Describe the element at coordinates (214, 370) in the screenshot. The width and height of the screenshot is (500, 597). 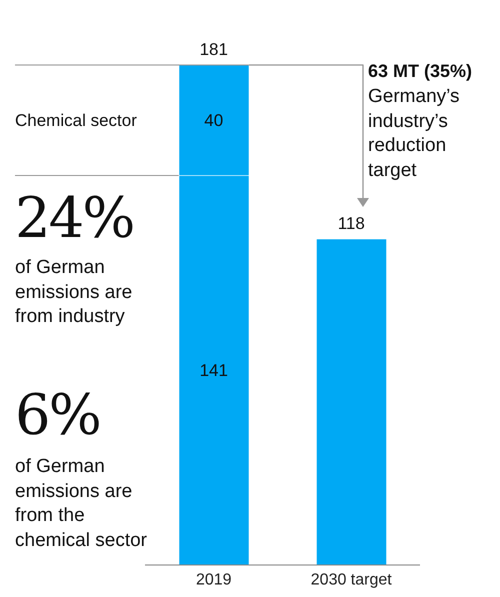
I see `data-label: 141` at that location.